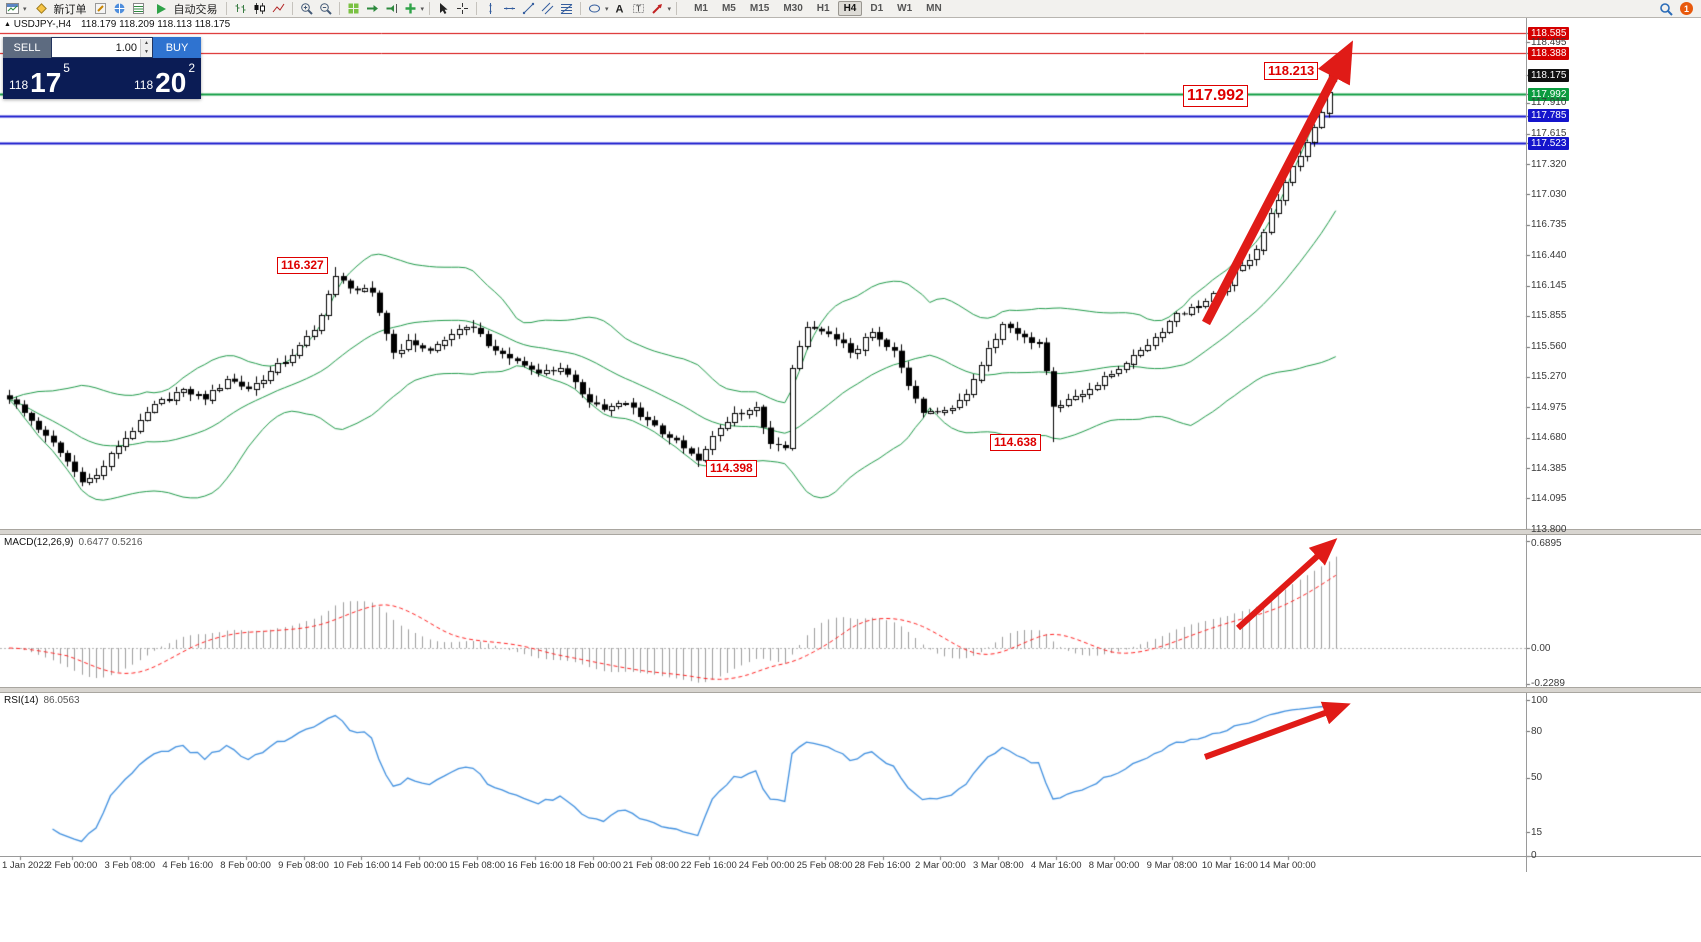 This screenshot has height=942, width=1701. Describe the element at coordinates (188, 865) in the screenshot. I see `time-axis-label: 4 Feb 16:00` at that location.